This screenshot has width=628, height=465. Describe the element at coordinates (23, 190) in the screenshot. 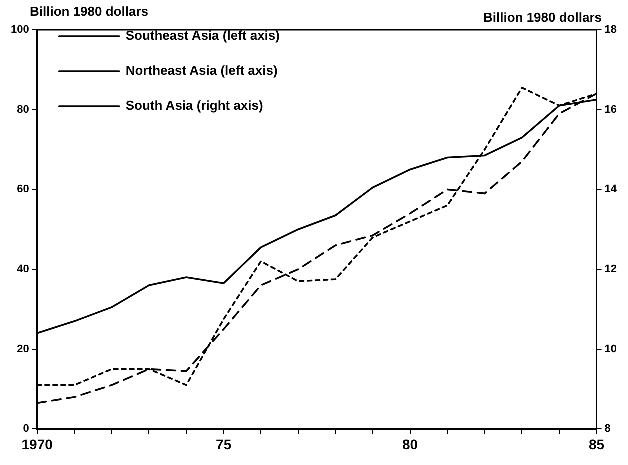

I see `y-tick-label: 60` at that location.